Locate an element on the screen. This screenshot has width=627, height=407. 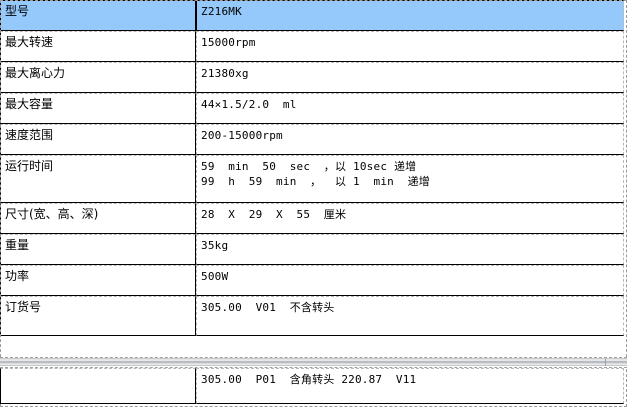
specification-table-continued-body: 305.00 P01 含角转头 220.87 V11 is located at coordinates (312, 386).